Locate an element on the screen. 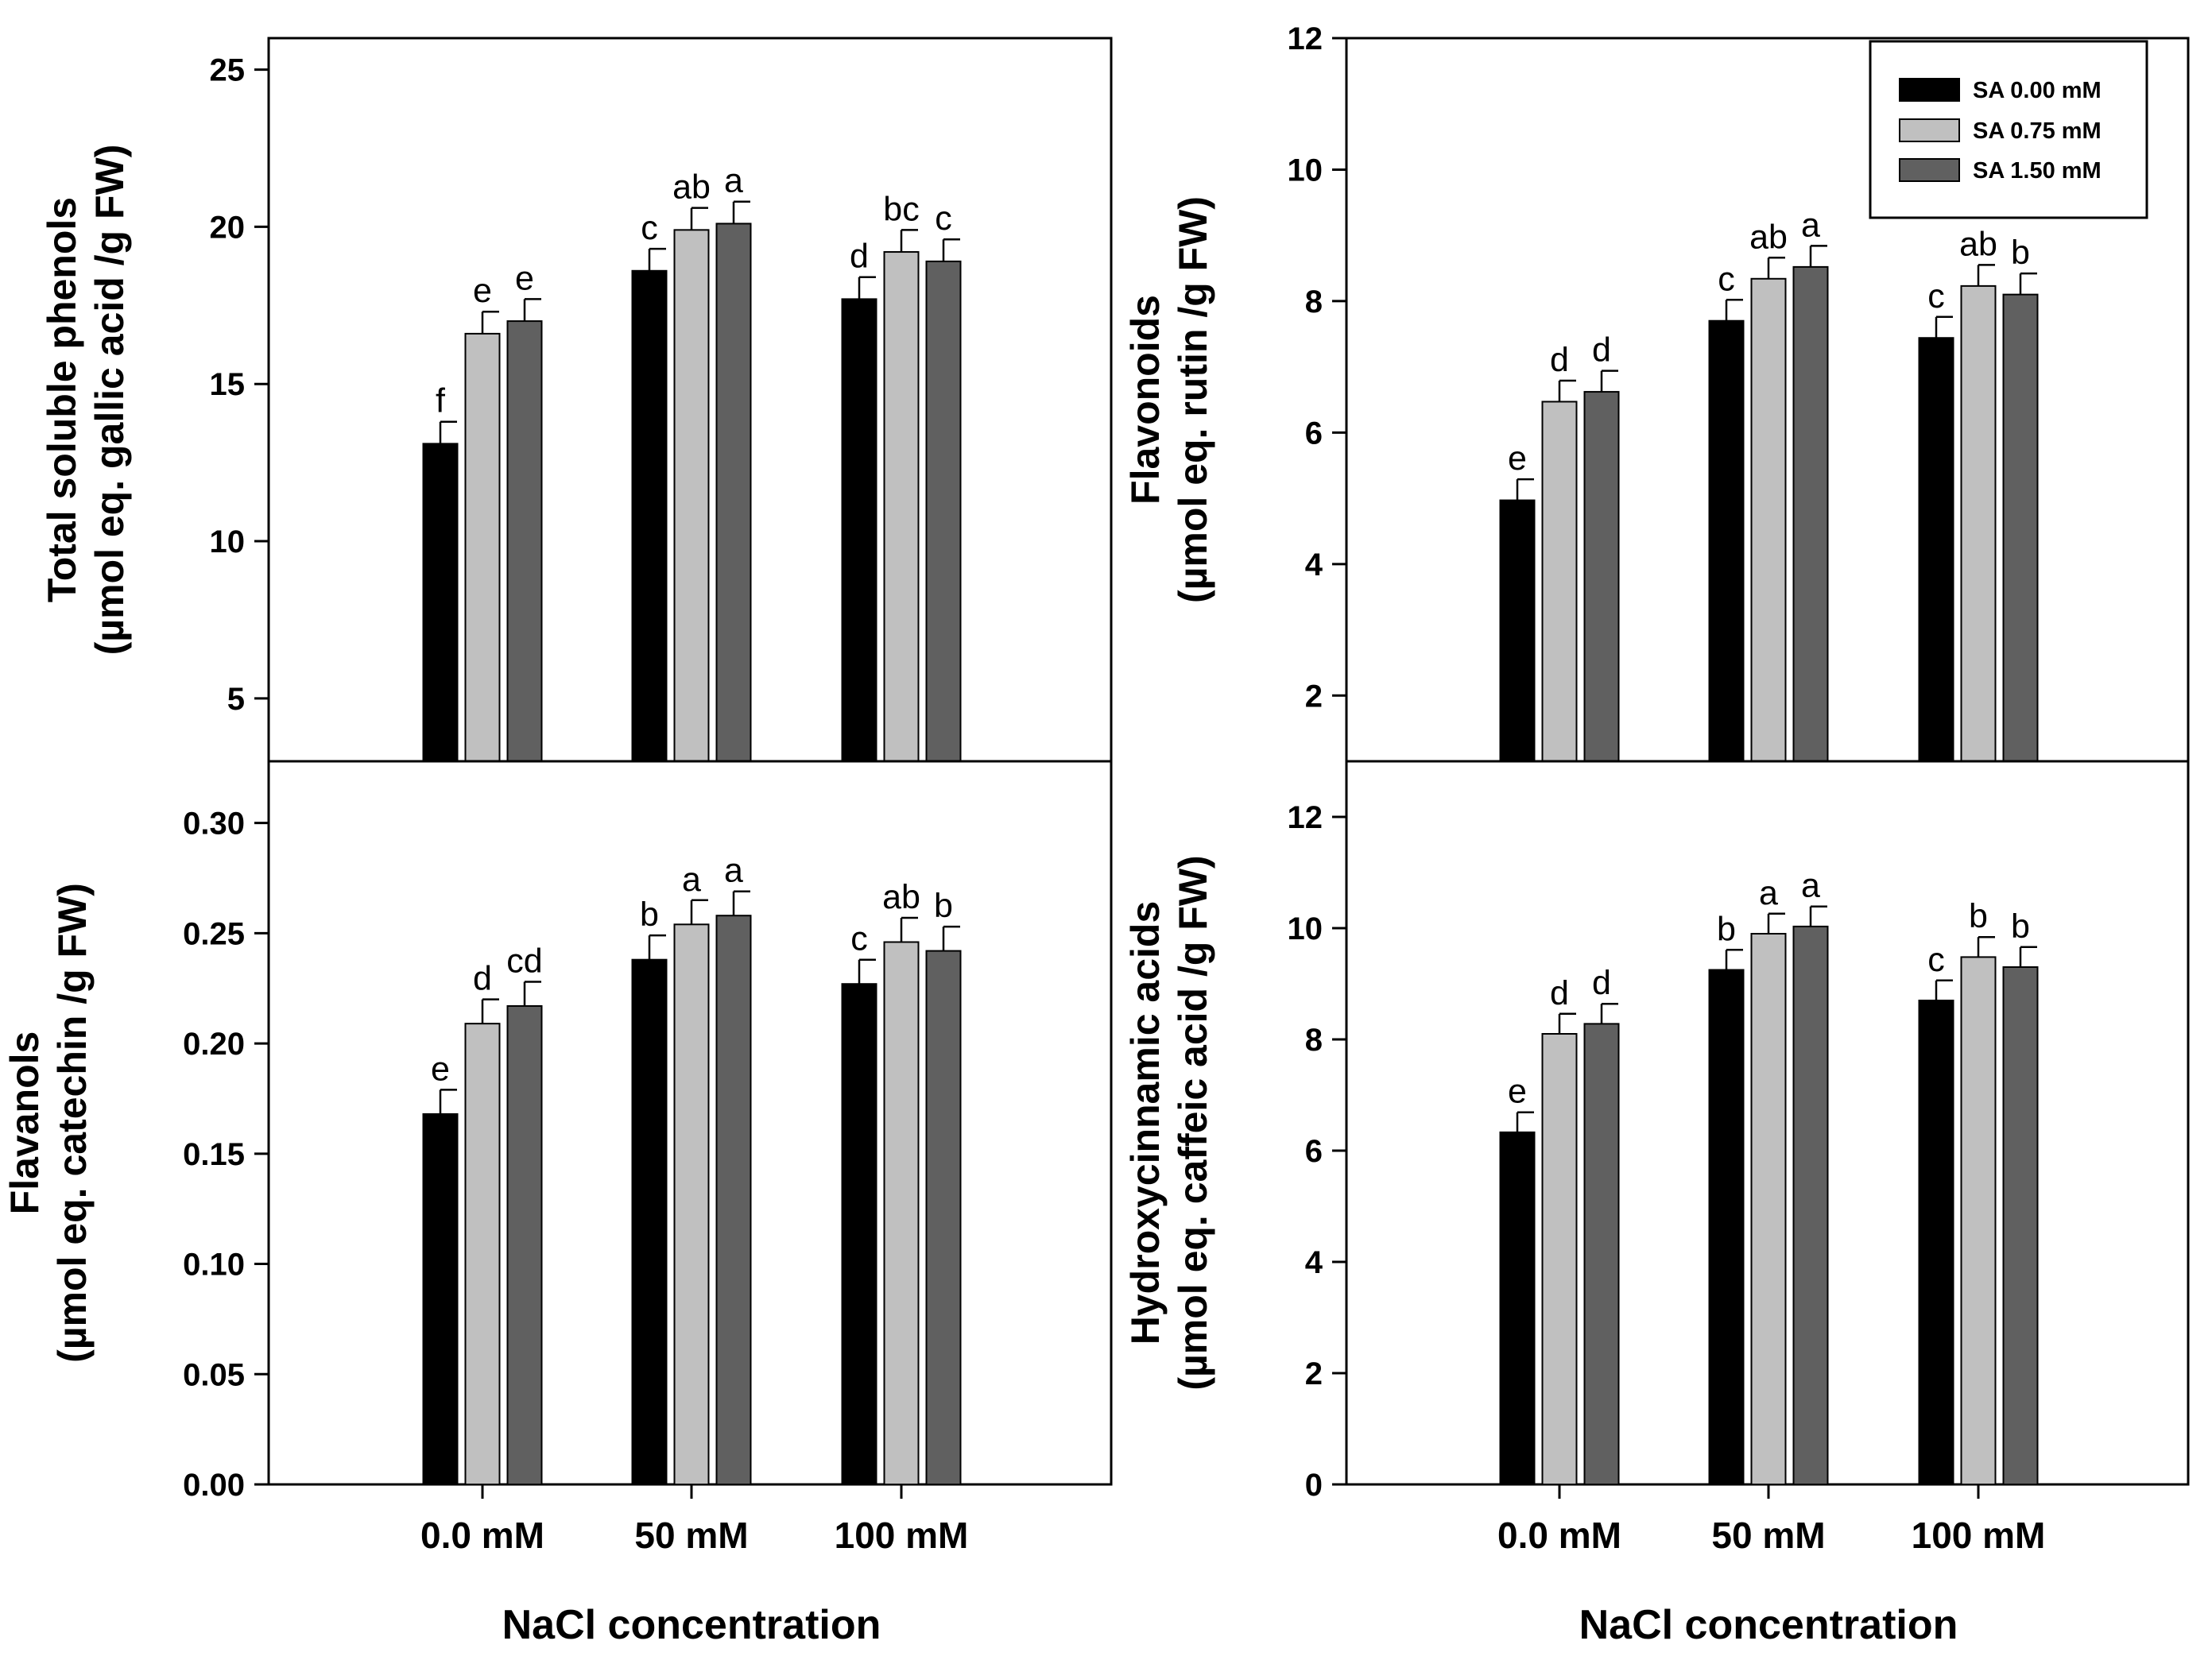  x-axis-title-right: NaCl concentration is located at coordinates (1769, 1625).